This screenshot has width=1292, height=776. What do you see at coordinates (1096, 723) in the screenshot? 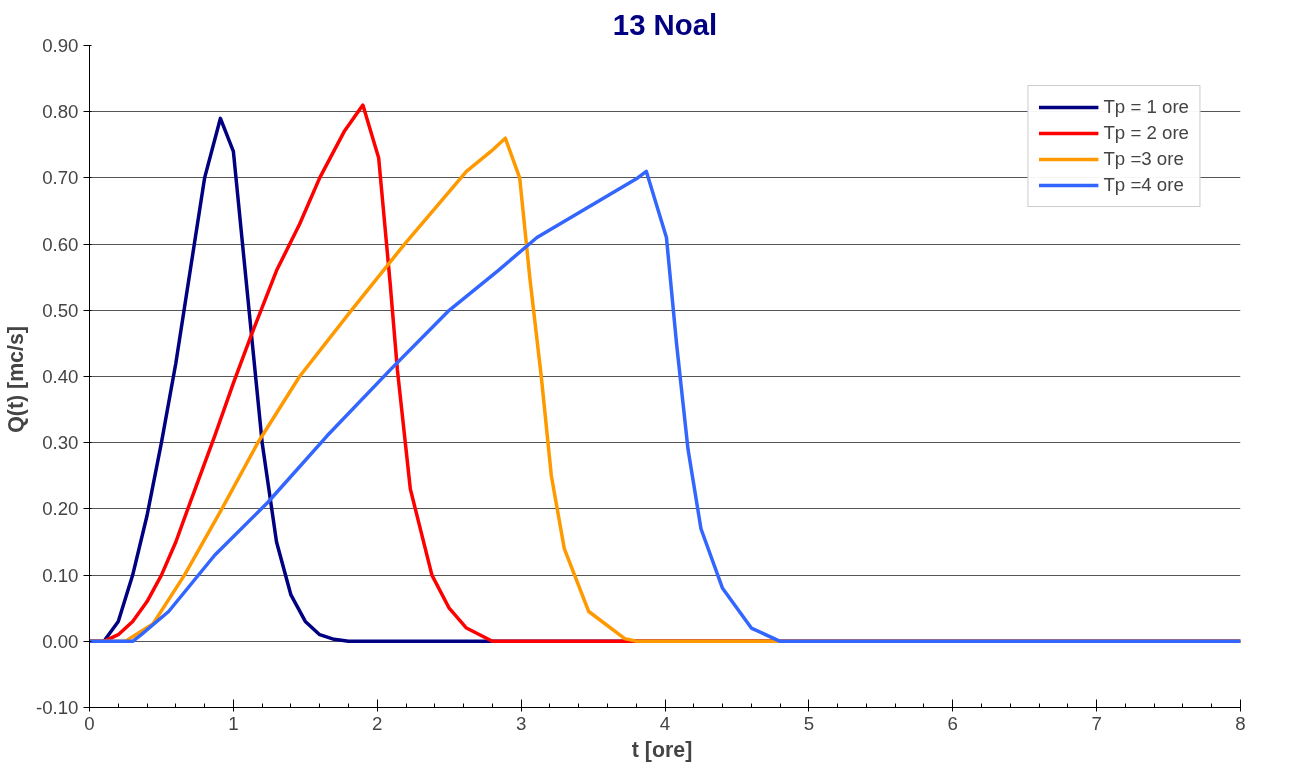
I see `x-tick-label: 7` at bounding box center [1096, 723].